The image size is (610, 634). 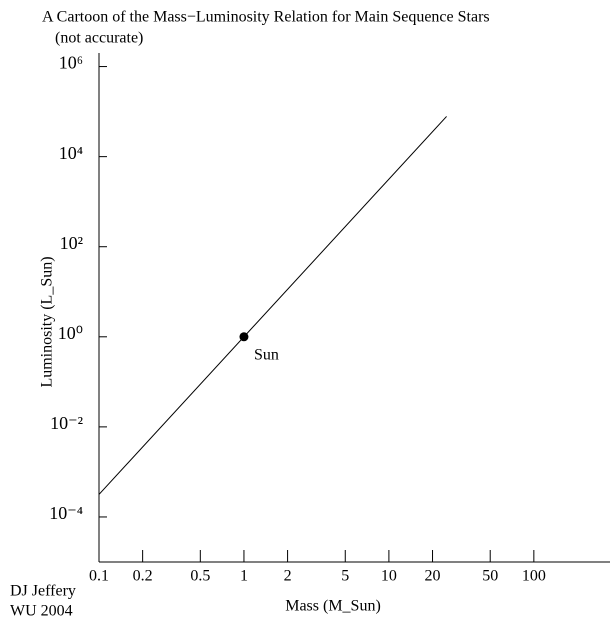 I want to click on y-tick-label: 10⁶, so click(x=71, y=63).